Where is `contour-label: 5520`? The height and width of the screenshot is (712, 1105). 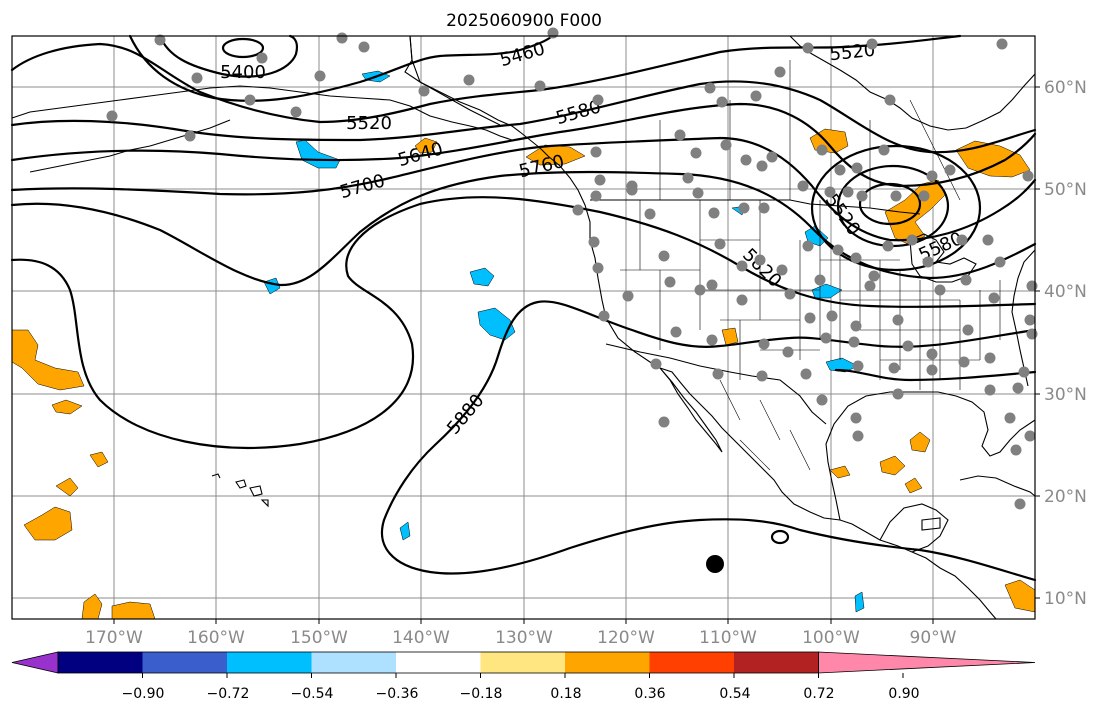 contour-label: 5520 is located at coordinates (369, 123).